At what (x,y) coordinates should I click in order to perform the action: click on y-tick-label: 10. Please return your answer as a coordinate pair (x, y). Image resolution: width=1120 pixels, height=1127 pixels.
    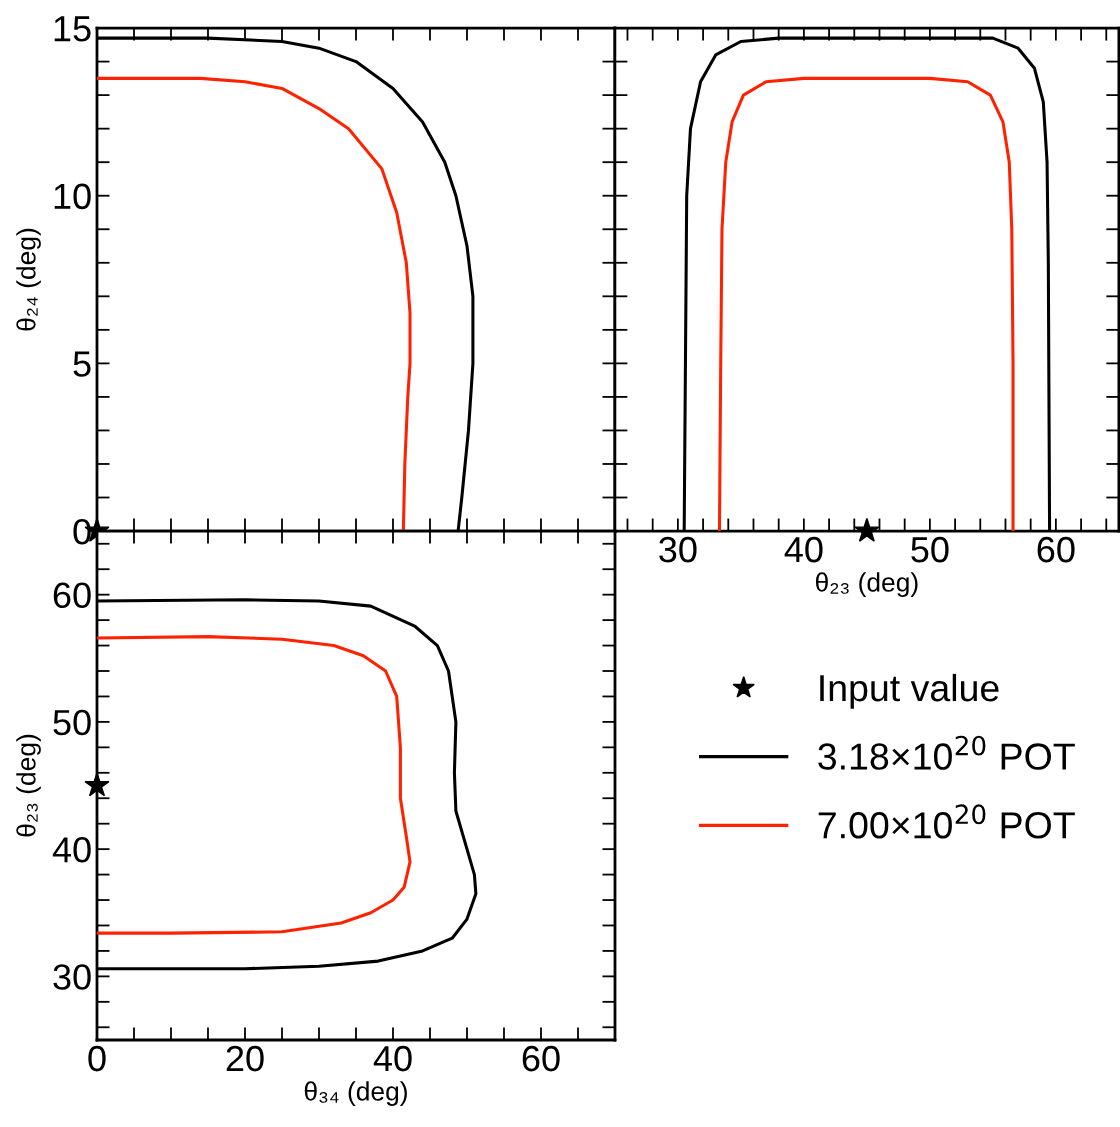
    Looking at the image, I should click on (72, 196).